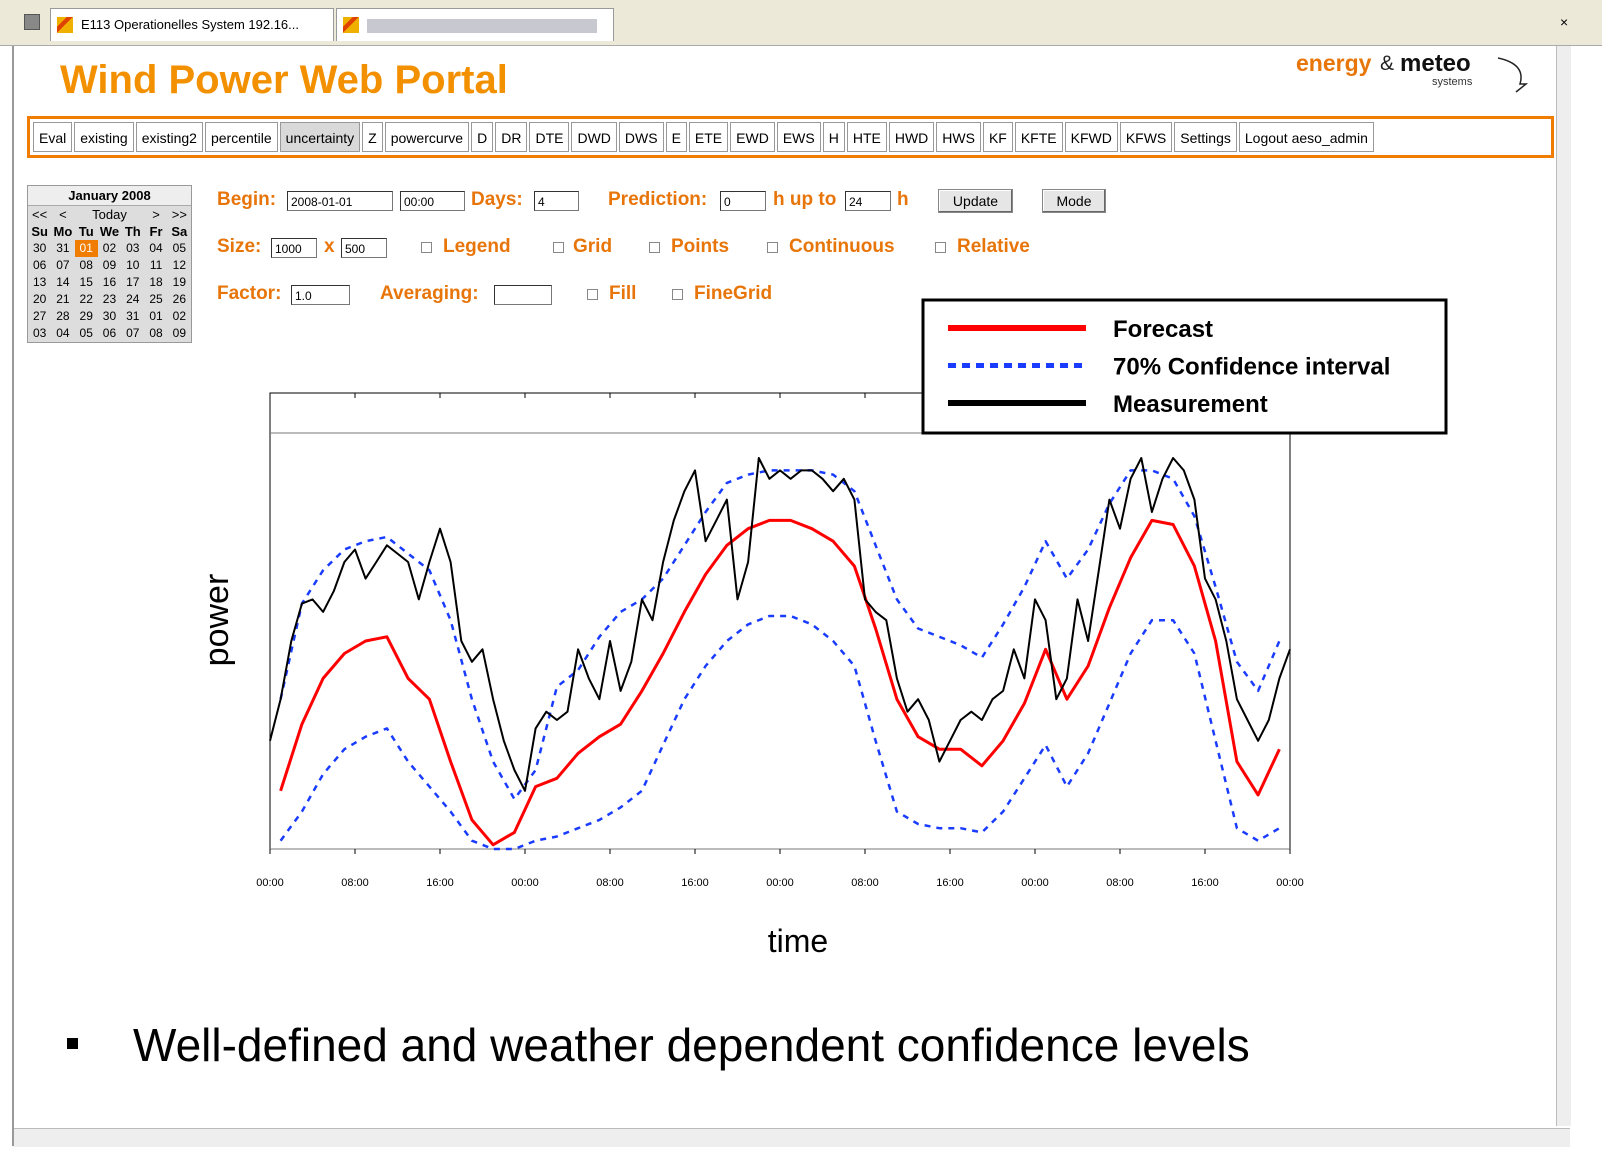 The image size is (1602, 1170). I want to click on nav-button: HWS, so click(958, 137).